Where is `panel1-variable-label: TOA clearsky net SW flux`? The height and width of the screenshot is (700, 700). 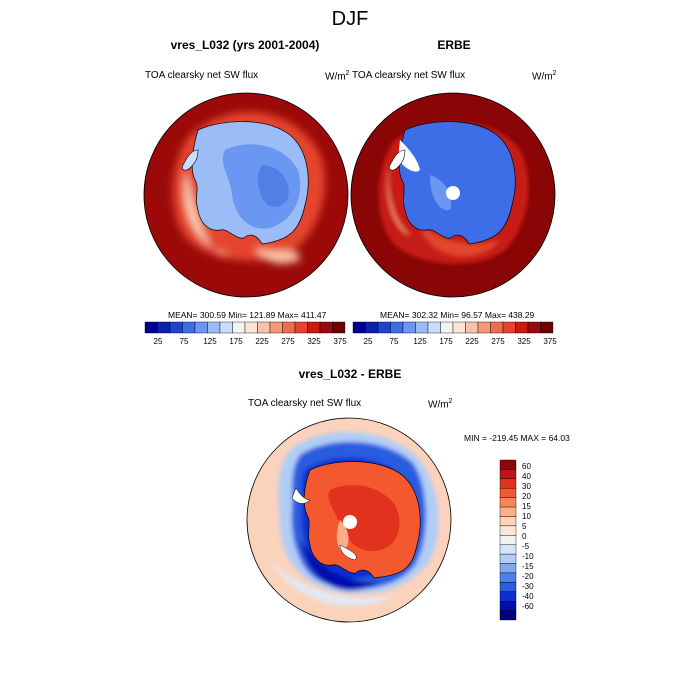
panel1-variable-label: TOA clearsky net SW flux is located at coordinates (202, 75).